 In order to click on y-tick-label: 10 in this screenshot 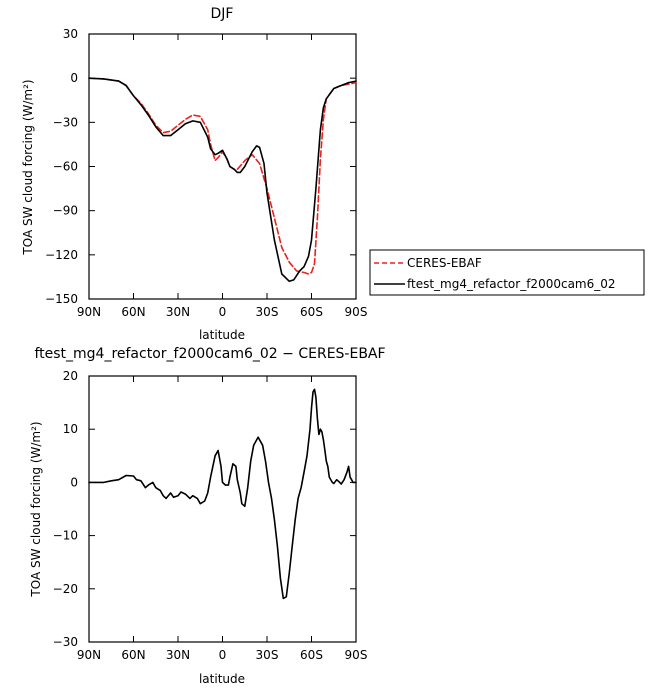, I will do `click(70, 429)`.